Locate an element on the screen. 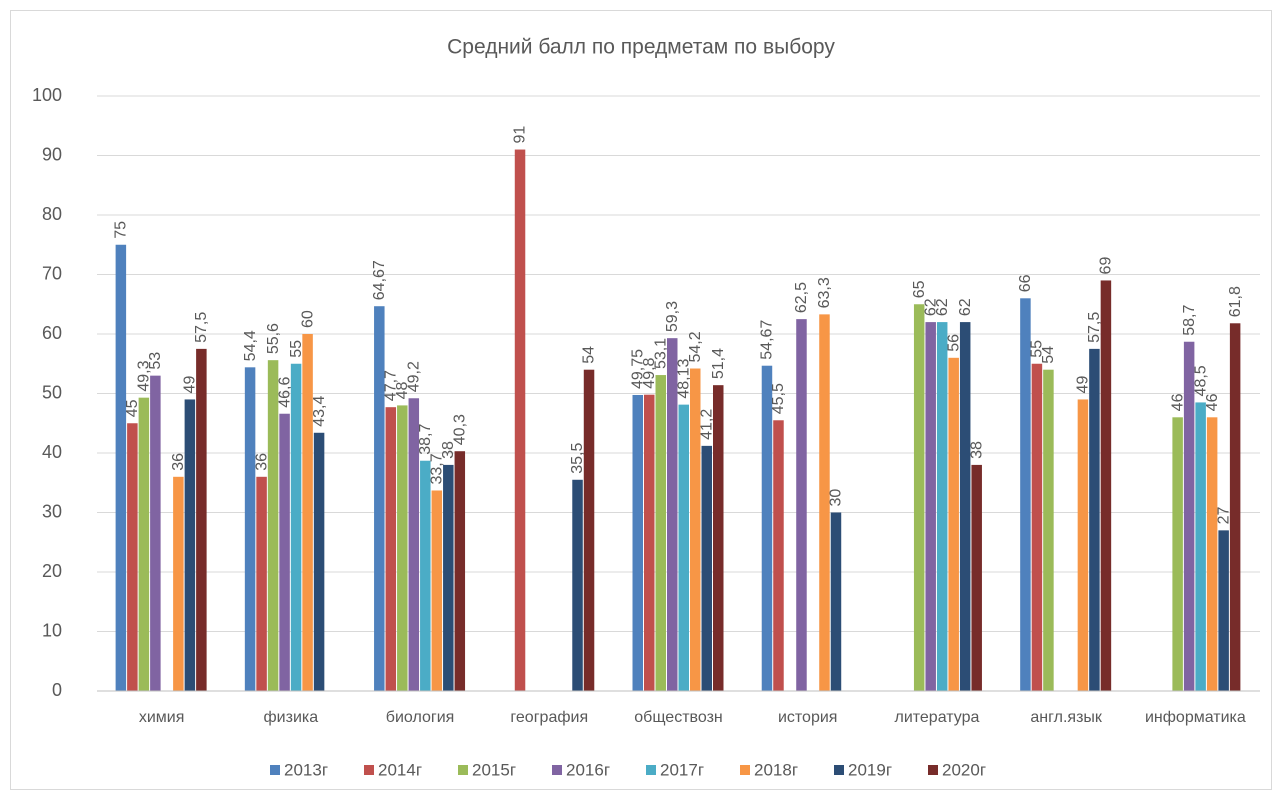 This screenshot has height=801, width=1282. x-tick-label: география is located at coordinates (549, 717).